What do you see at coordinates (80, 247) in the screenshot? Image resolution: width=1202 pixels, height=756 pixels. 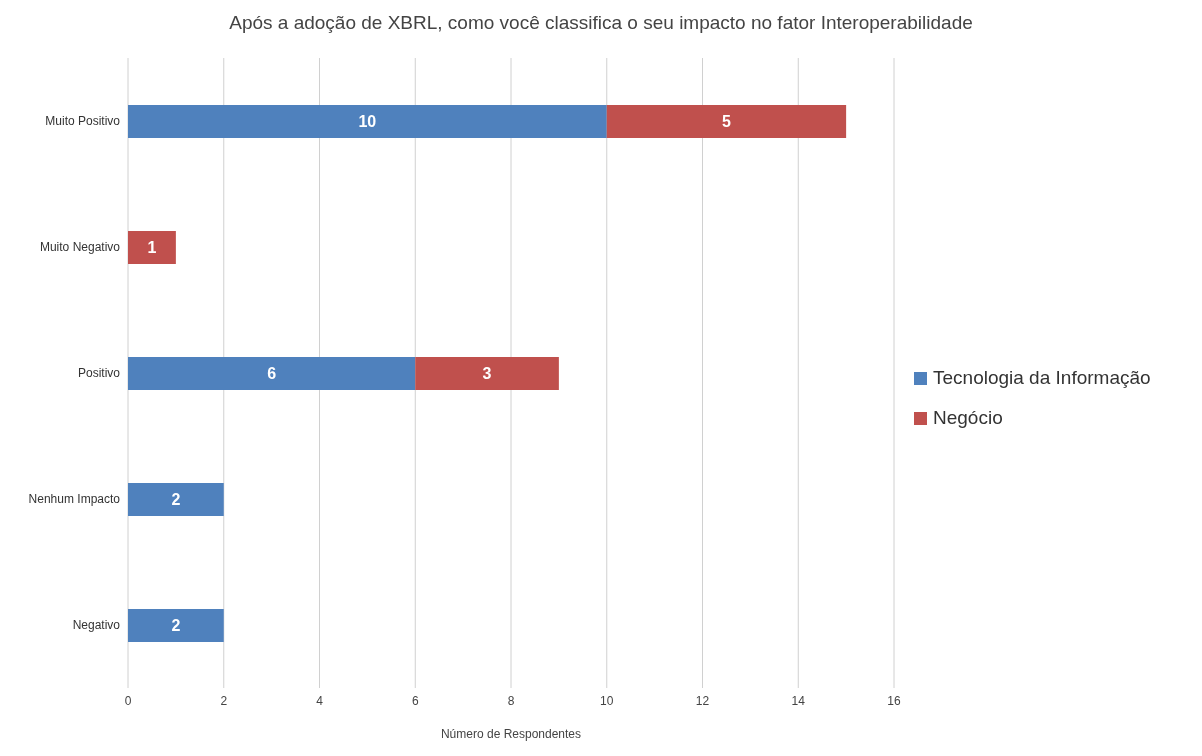 I see `y-tick-label: Muito Negativo` at bounding box center [80, 247].